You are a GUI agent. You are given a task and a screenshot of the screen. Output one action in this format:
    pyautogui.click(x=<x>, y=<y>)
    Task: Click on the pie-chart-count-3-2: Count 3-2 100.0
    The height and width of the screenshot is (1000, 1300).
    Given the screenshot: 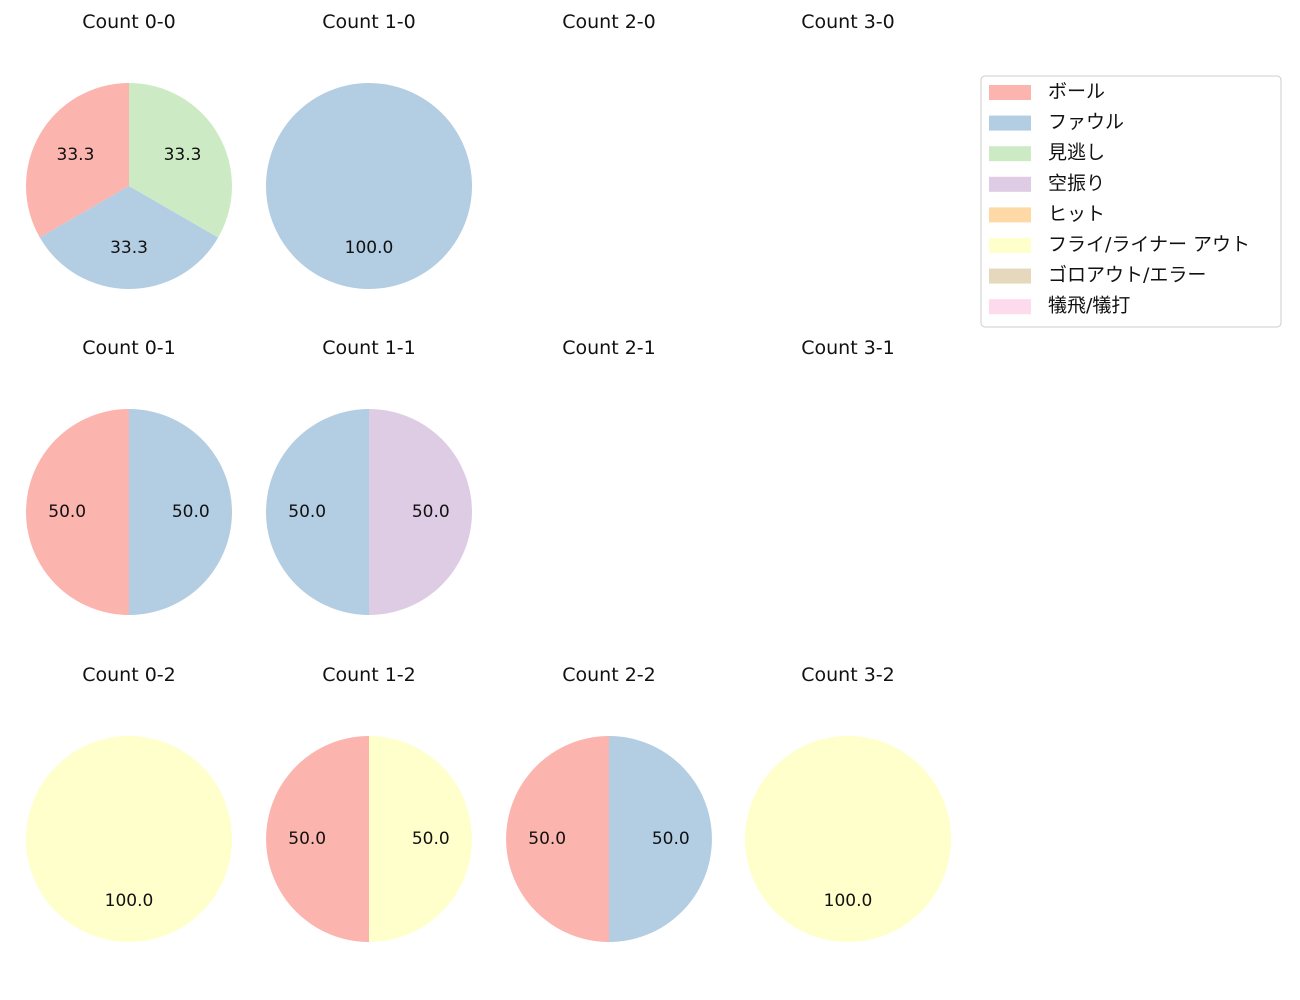 What is the action you would take?
    pyautogui.click(x=848, y=803)
    